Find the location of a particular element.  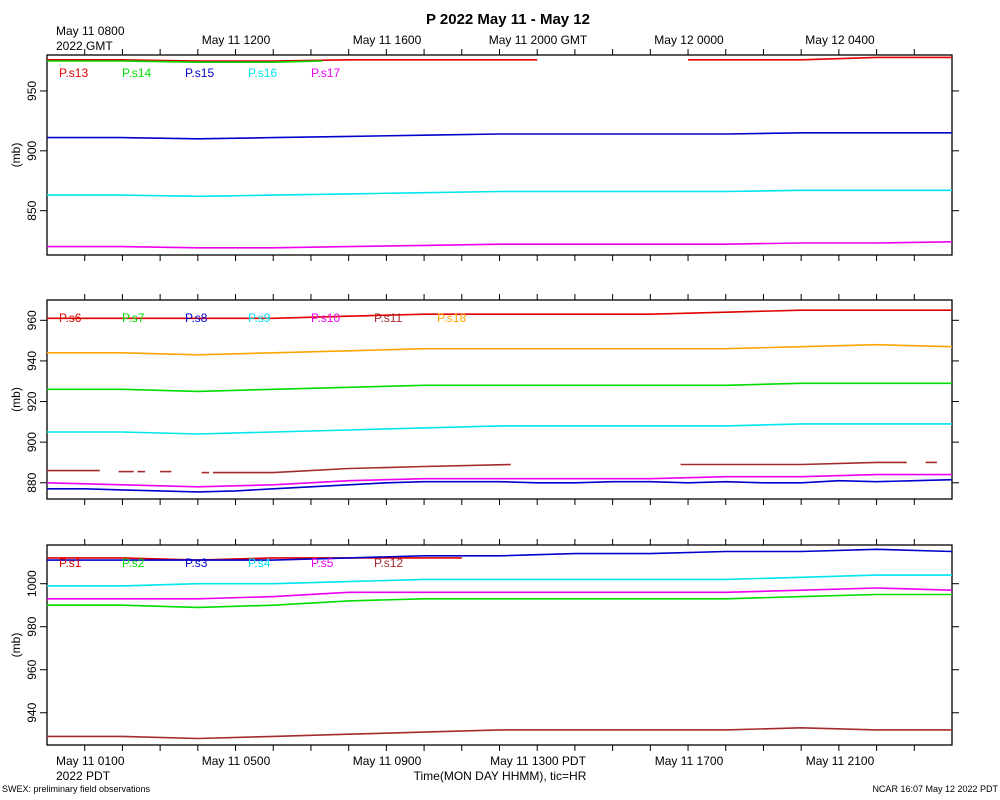

bottom-axis-first-label-line1: May 11 0100 is located at coordinates (90, 761).